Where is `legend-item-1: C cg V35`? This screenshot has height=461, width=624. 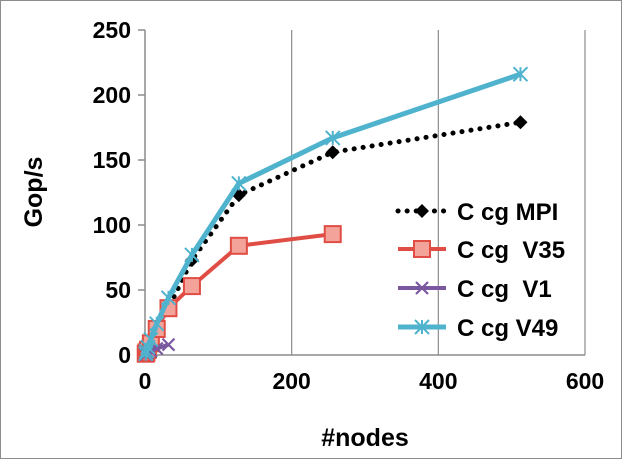 legend-item-1: C cg V35 is located at coordinates (481, 250).